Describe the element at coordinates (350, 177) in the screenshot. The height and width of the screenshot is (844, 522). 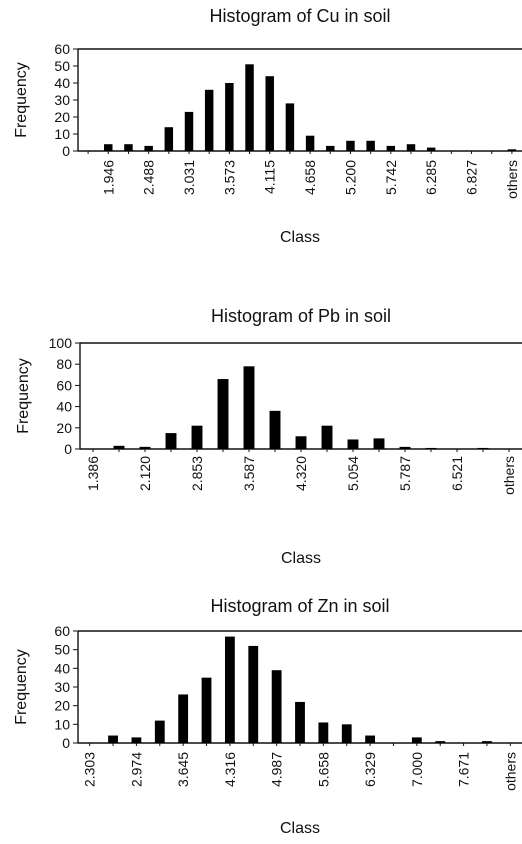
I see `x-category-label: 5.200` at that location.